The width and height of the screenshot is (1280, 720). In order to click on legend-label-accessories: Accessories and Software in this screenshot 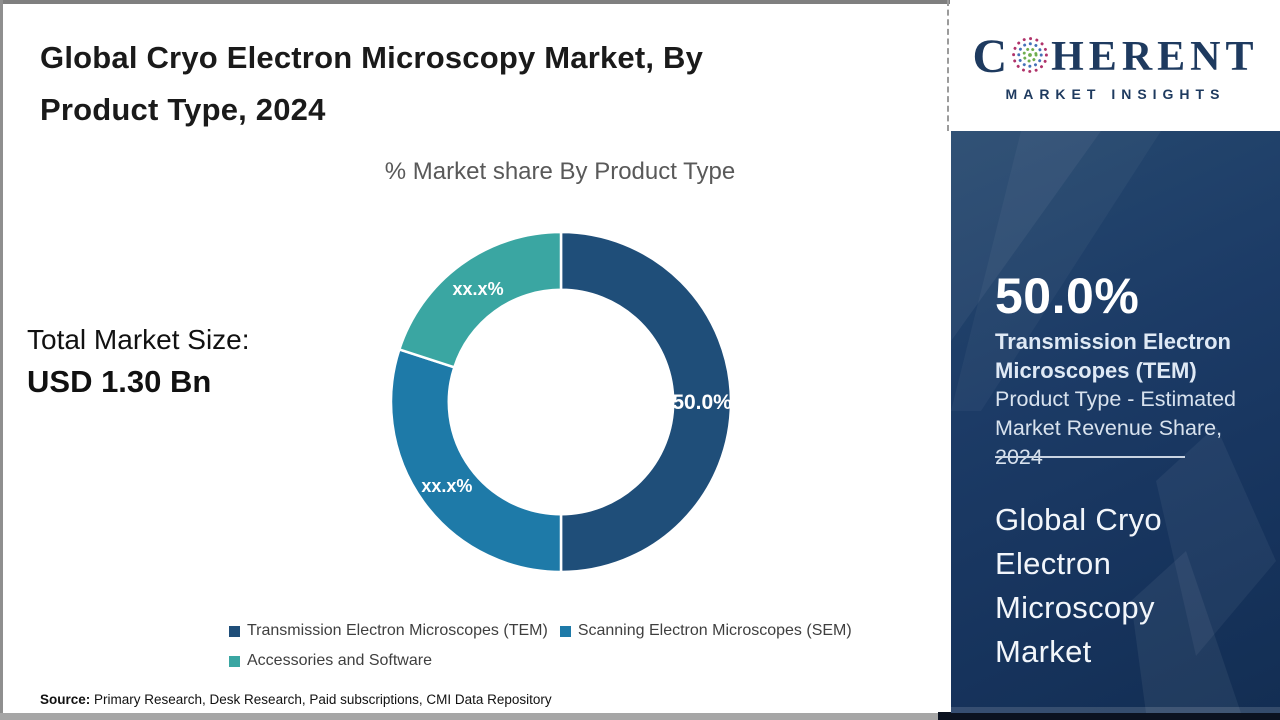, I will do `click(339, 660)`.